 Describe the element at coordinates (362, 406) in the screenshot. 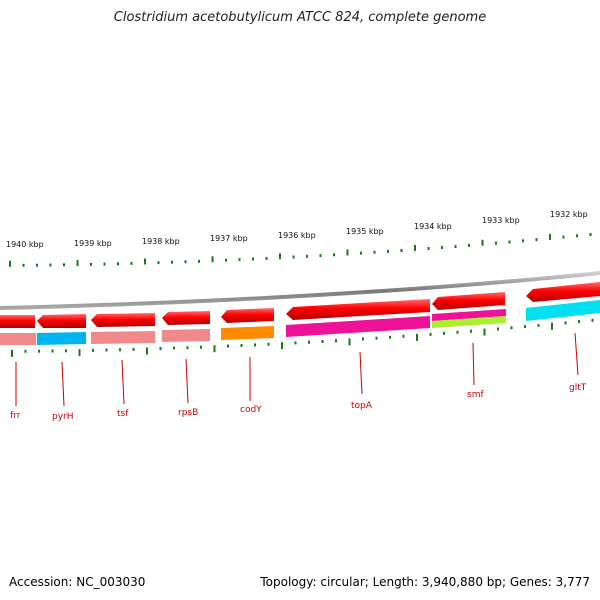

I see `gene-label-topA: topA` at that location.